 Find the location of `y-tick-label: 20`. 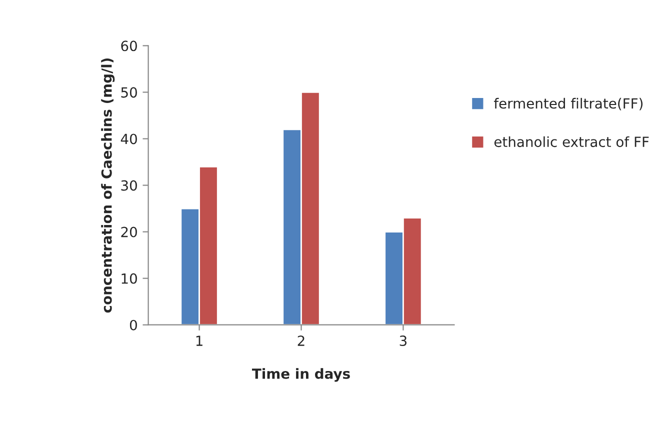

y-tick-label: 20 is located at coordinates (129, 232).